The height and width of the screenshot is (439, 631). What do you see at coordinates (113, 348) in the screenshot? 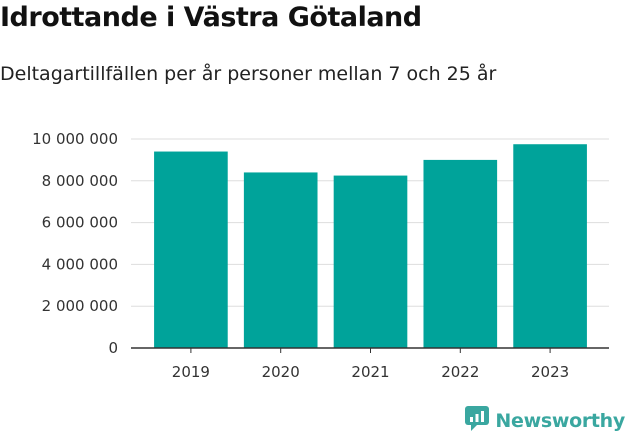
I see `y-tick-label: 0` at bounding box center [113, 348].